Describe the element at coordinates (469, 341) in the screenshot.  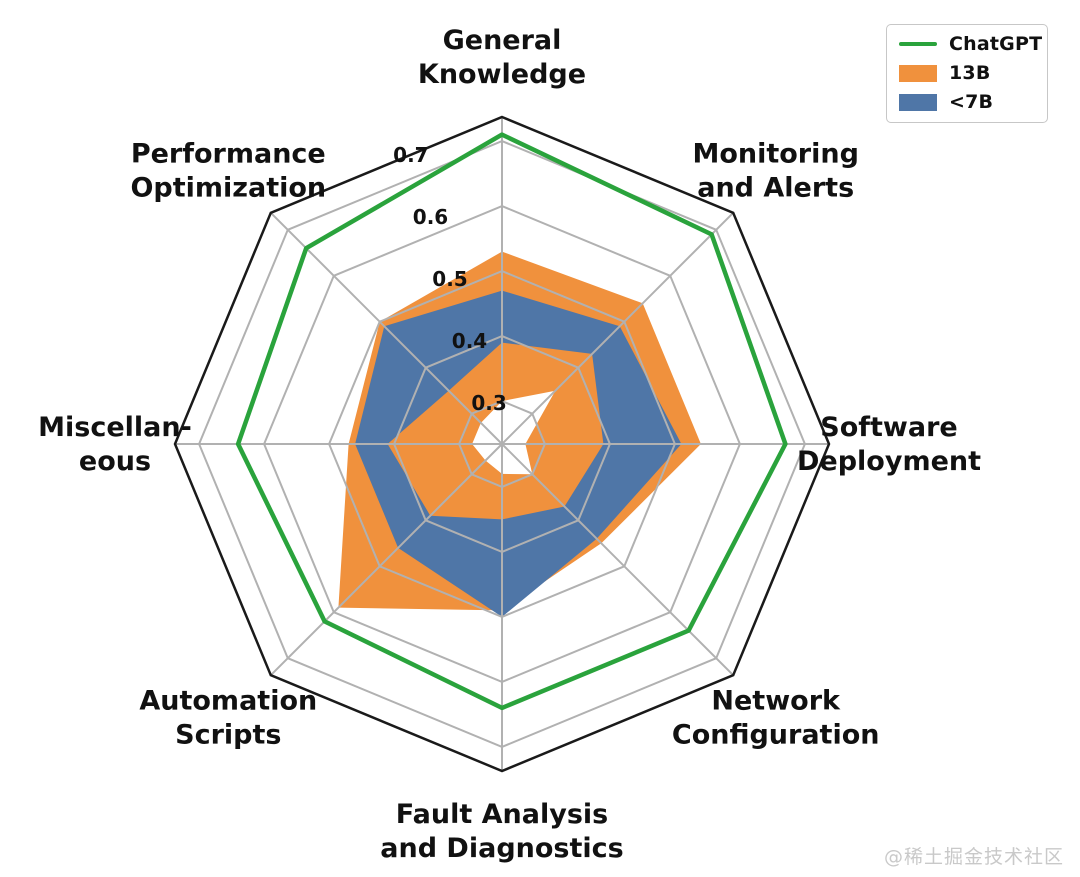
I see `radial-tick-0.4: 0.4` at that location.